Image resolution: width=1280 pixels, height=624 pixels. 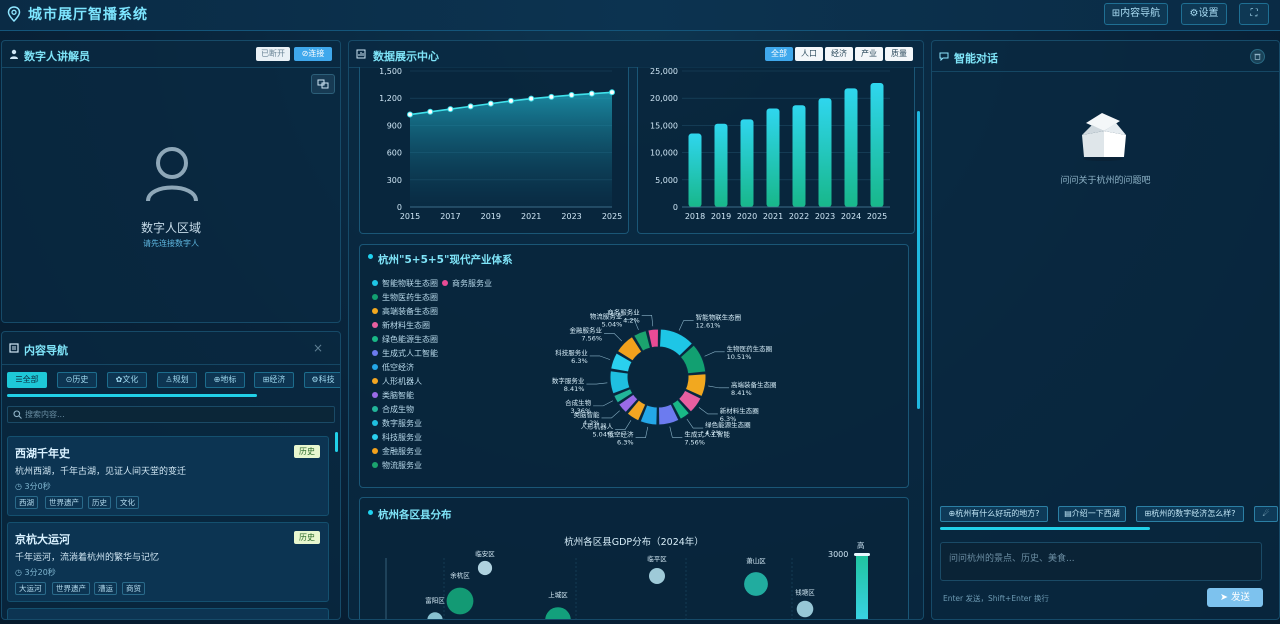 I want to click on legend-item: 人形机器人, so click(x=397, y=382).